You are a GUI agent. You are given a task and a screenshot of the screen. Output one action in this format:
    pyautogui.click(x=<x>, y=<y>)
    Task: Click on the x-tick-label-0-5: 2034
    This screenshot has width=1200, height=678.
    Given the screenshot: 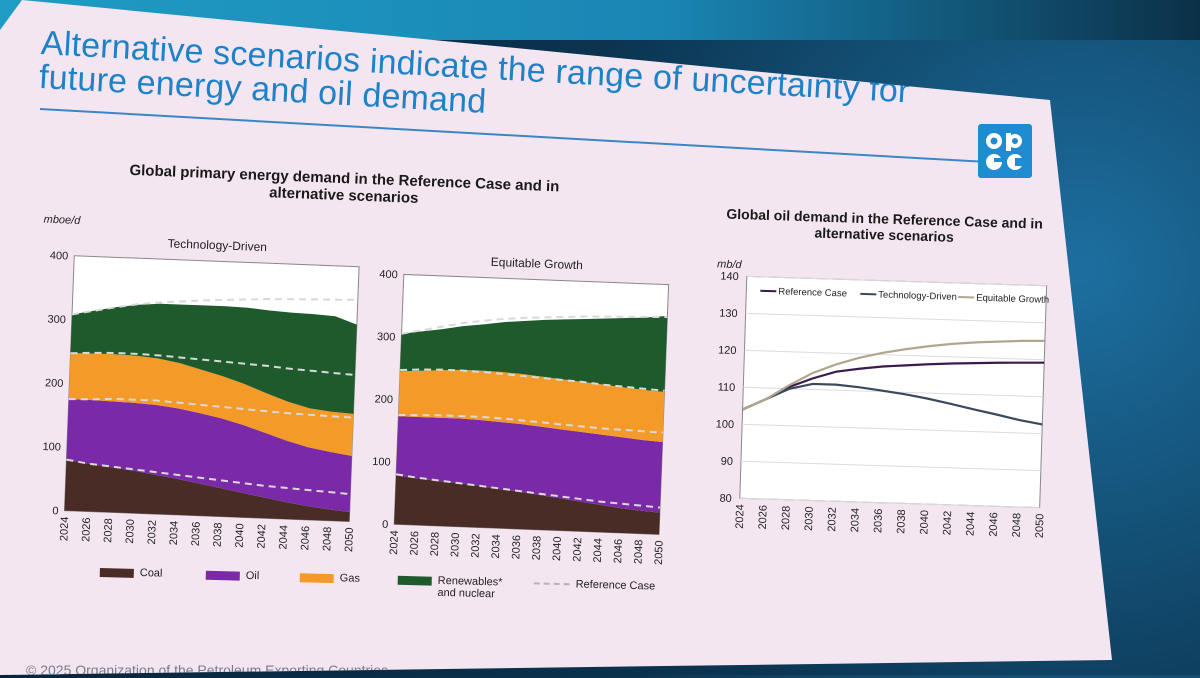 What is the action you would take?
    pyautogui.click(x=174, y=533)
    